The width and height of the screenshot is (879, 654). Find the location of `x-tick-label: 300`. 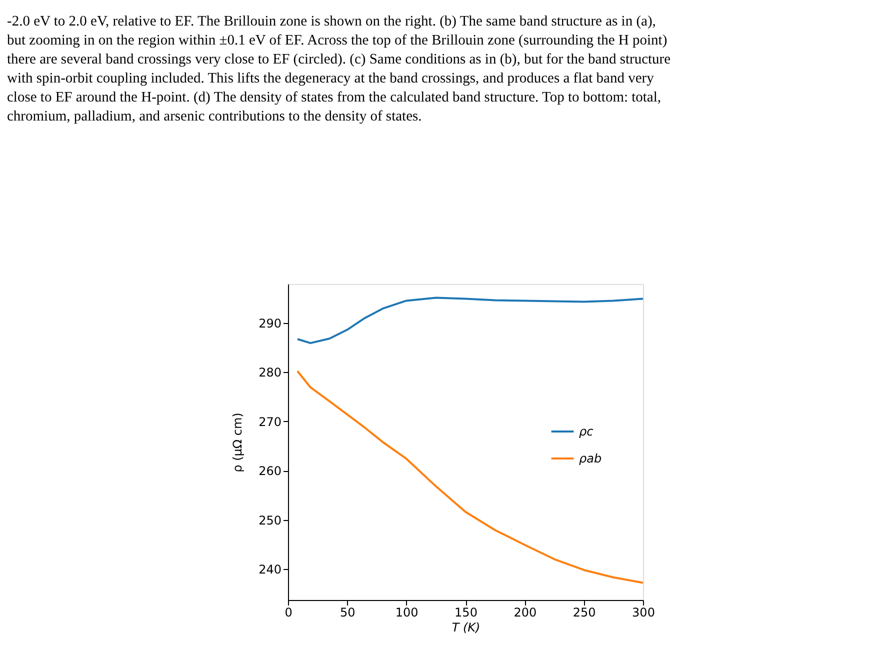

x-tick-label: 300 is located at coordinates (643, 613).